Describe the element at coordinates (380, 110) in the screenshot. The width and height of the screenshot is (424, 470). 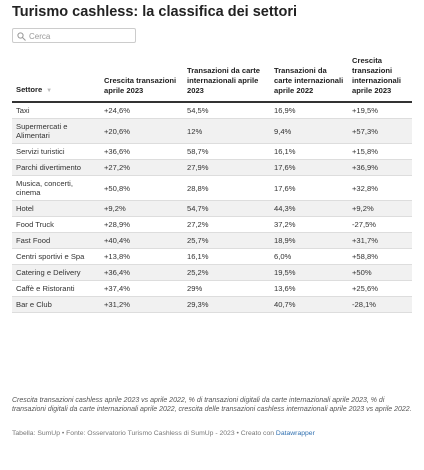
I see `cell: +19,5%` at that location.